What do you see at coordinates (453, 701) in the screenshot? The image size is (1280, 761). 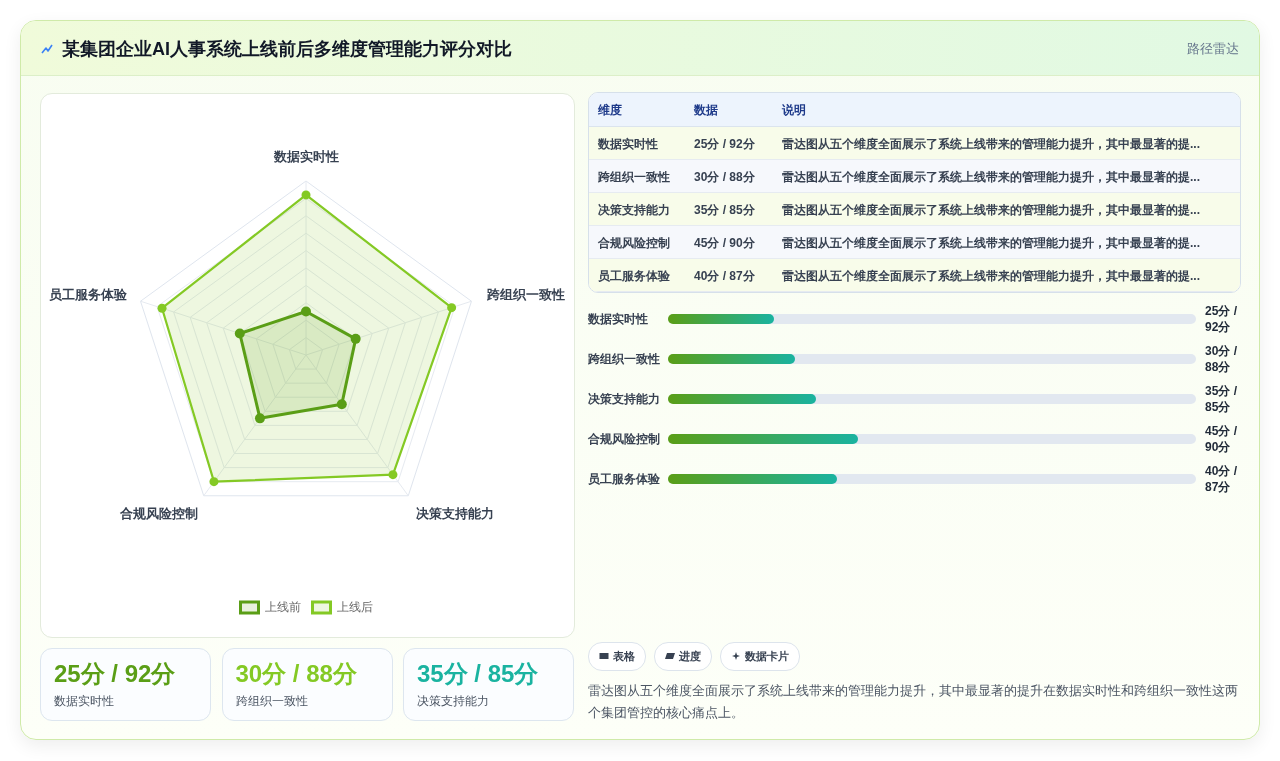 I see `category-label: 决策支持能力` at bounding box center [453, 701].